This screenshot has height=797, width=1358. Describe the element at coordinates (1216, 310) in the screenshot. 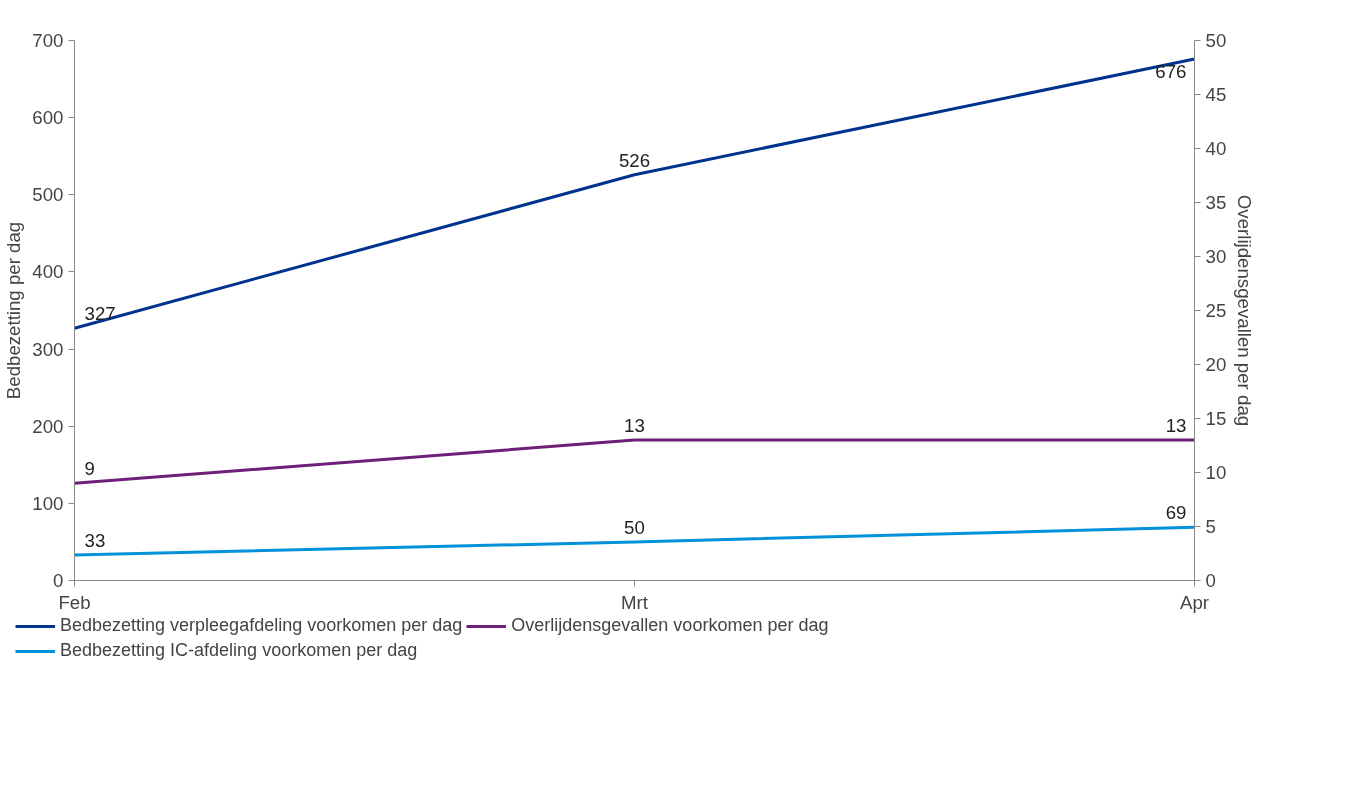

I see `y2-tick-label: 25` at that location.